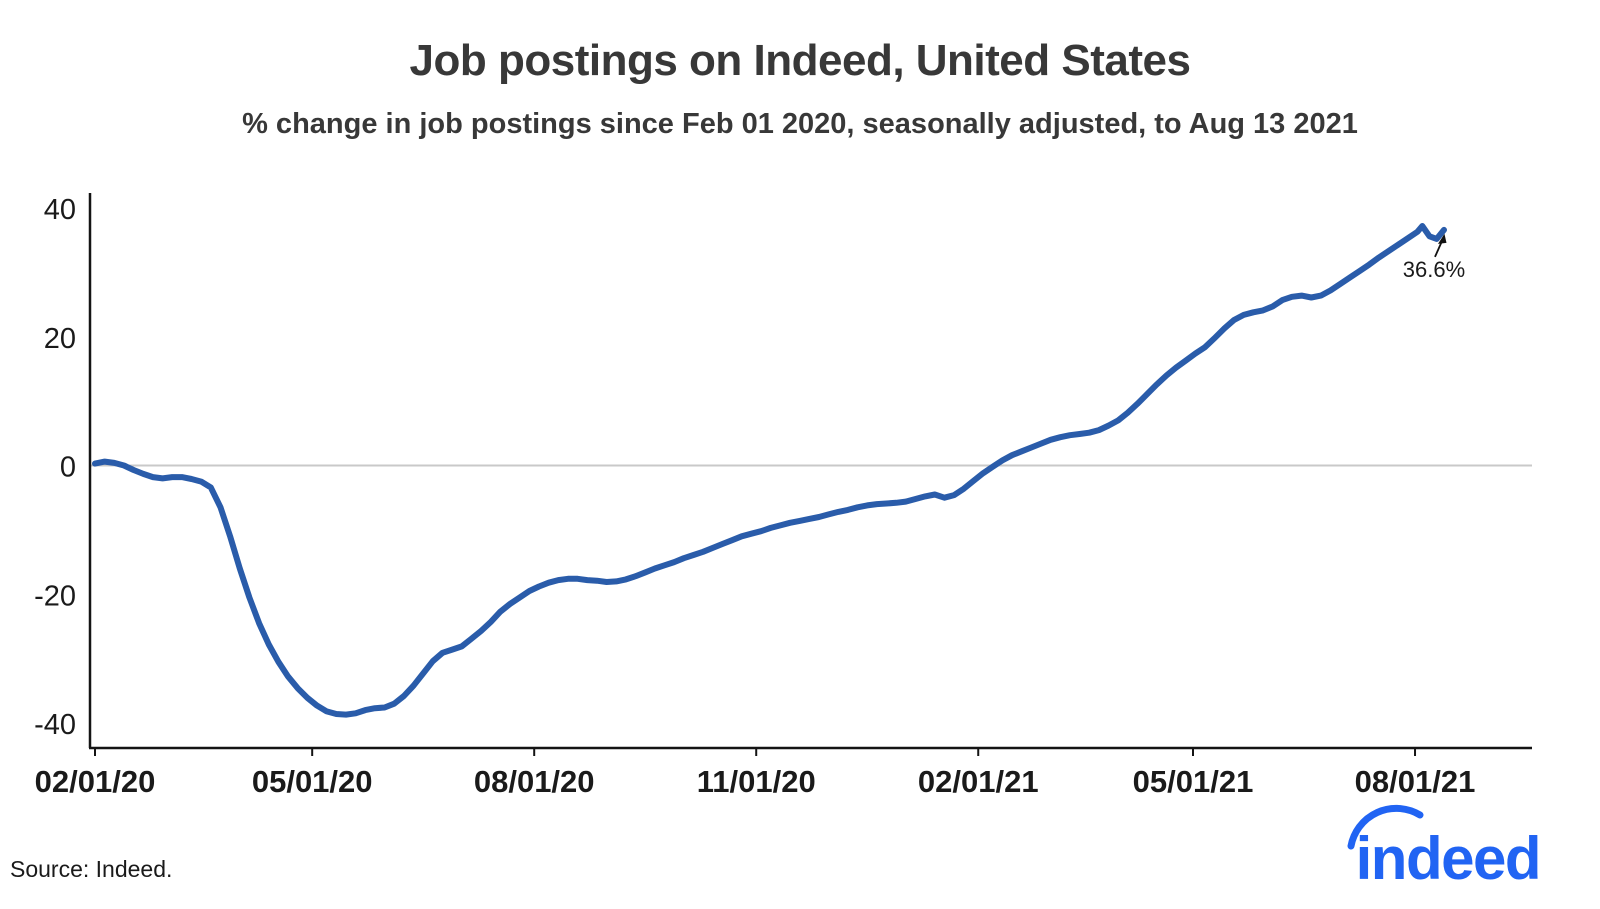 The height and width of the screenshot is (909, 1600). What do you see at coordinates (756, 781) in the screenshot?
I see `x-tick-label: 11/01/20` at bounding box center [756, 781].